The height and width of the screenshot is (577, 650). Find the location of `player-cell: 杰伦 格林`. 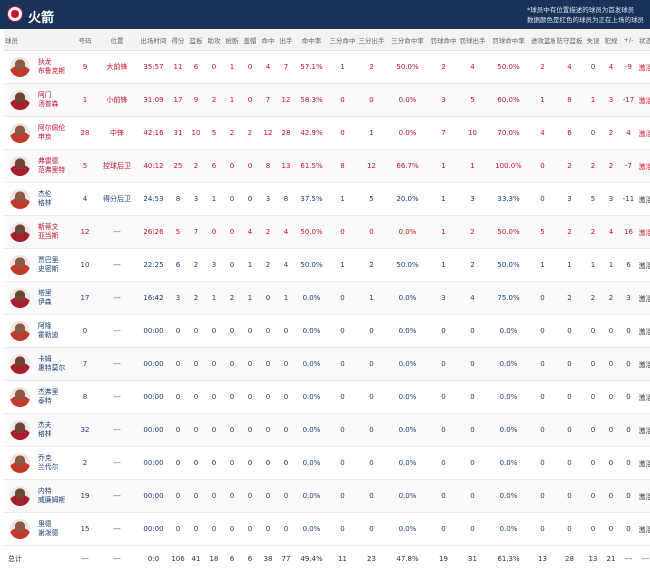

player-cell: 杰伦 格林 is located at coordinates (39, 199).